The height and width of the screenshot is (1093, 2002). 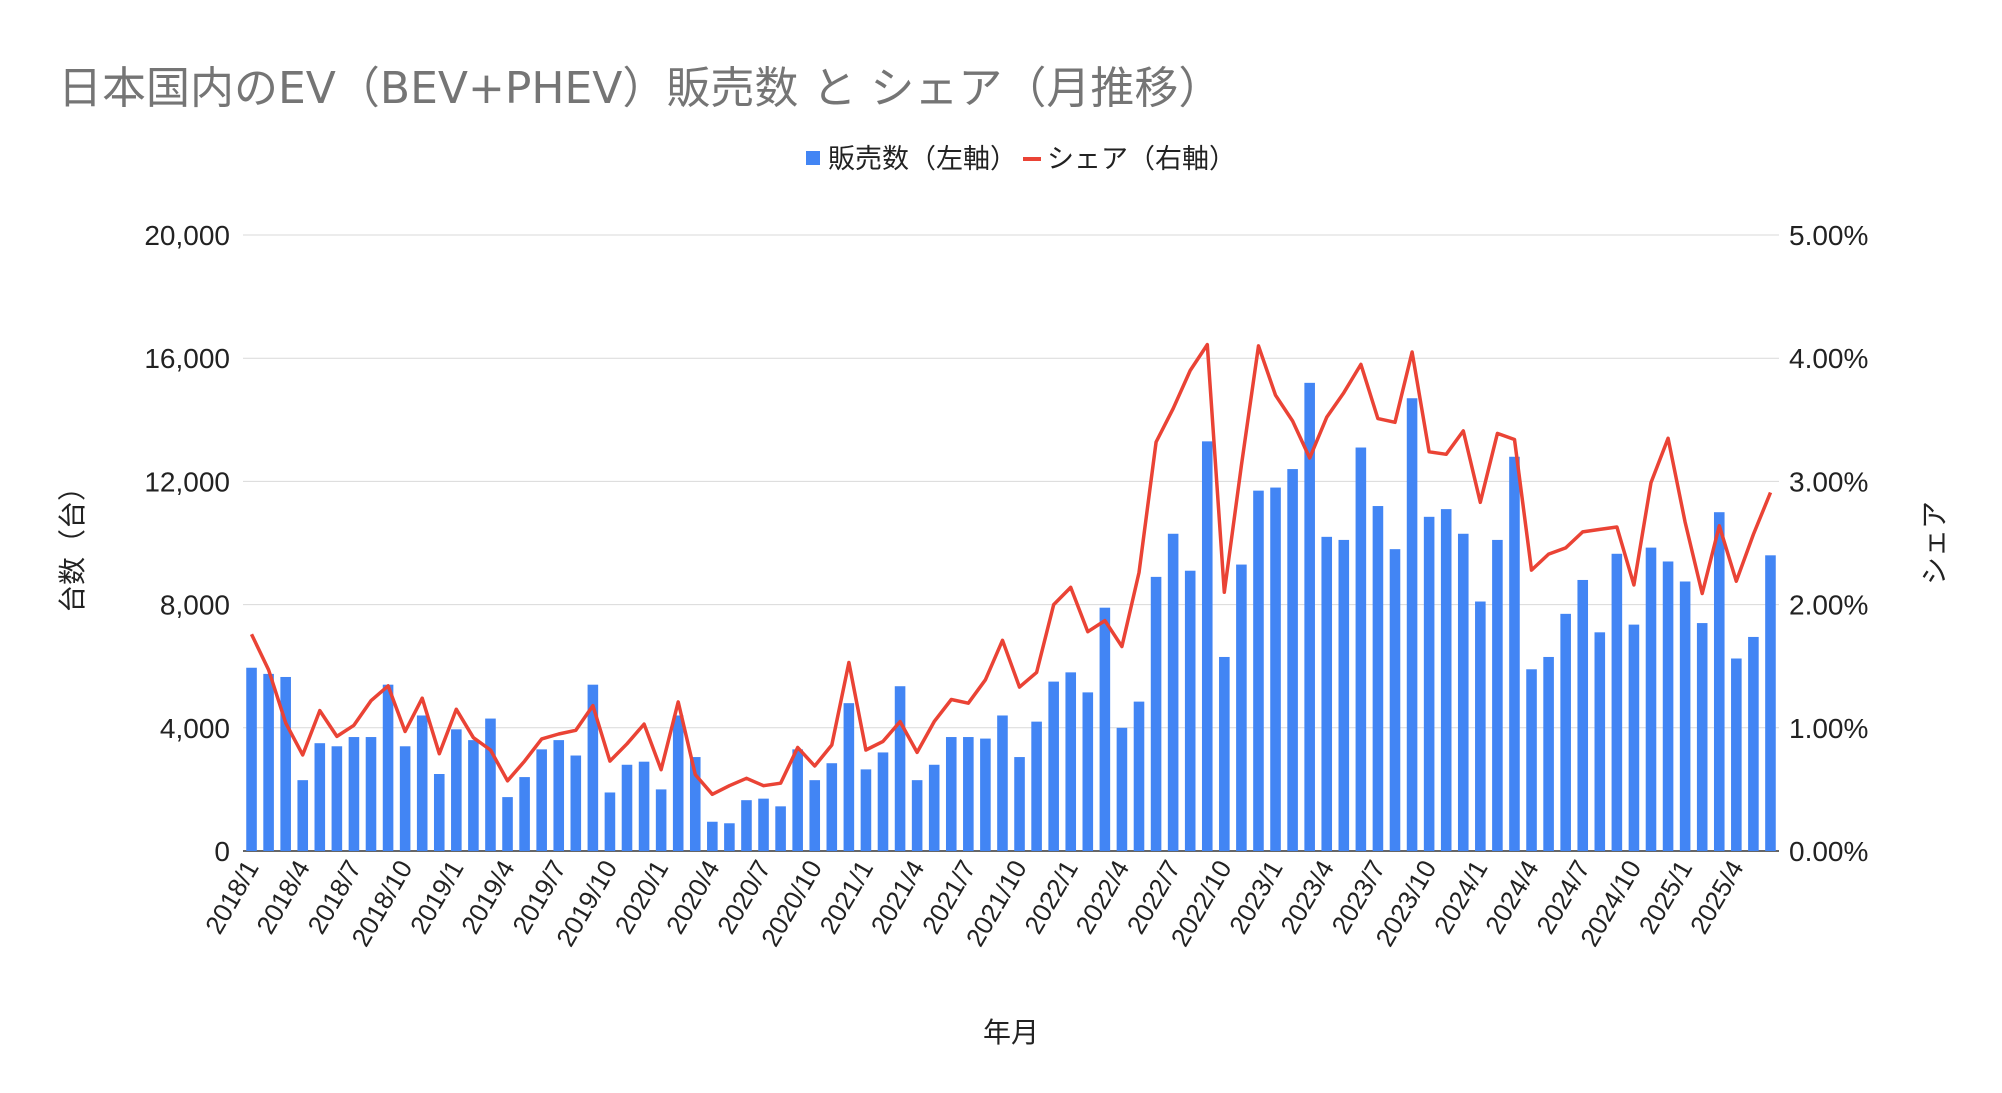 What do you see at coordinates (1934, 543) in the screenshot?
I see `y-right-axis-title: シェア` at bounding box center [1934, 543].